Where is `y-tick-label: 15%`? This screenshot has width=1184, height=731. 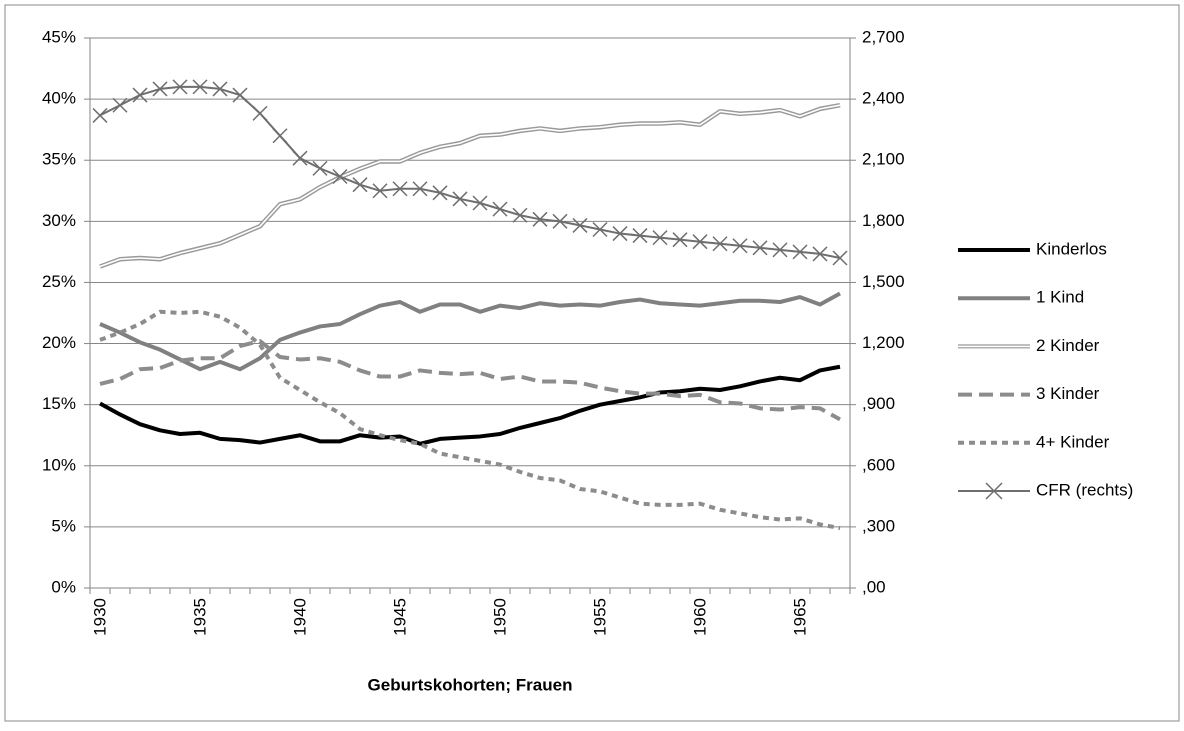
y-tick-label: 15% is located at coordinates (59, 403).